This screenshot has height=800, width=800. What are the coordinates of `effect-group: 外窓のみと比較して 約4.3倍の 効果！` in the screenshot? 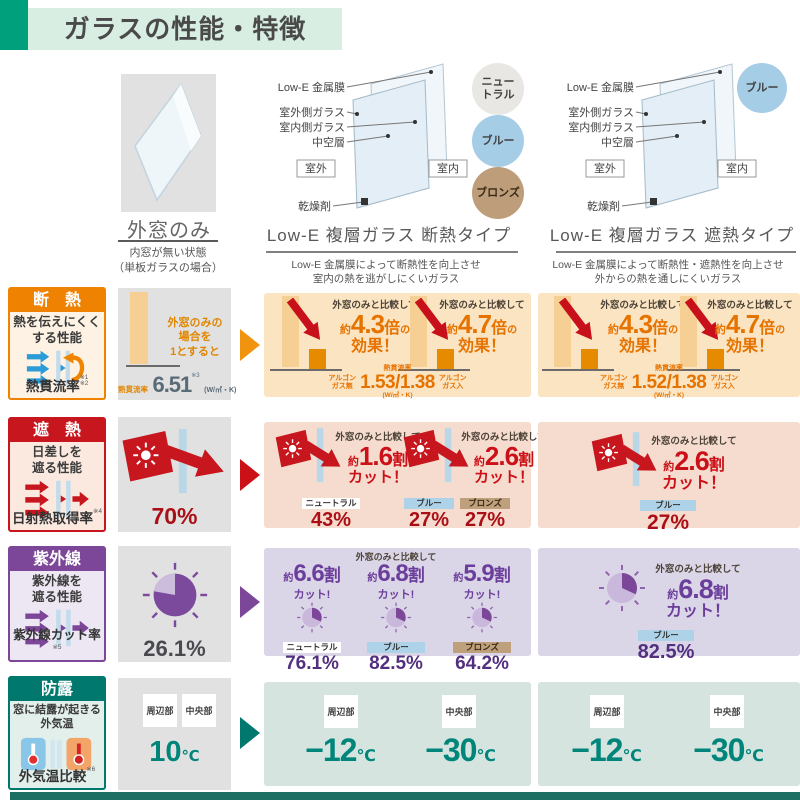 It's located at (643, 328).